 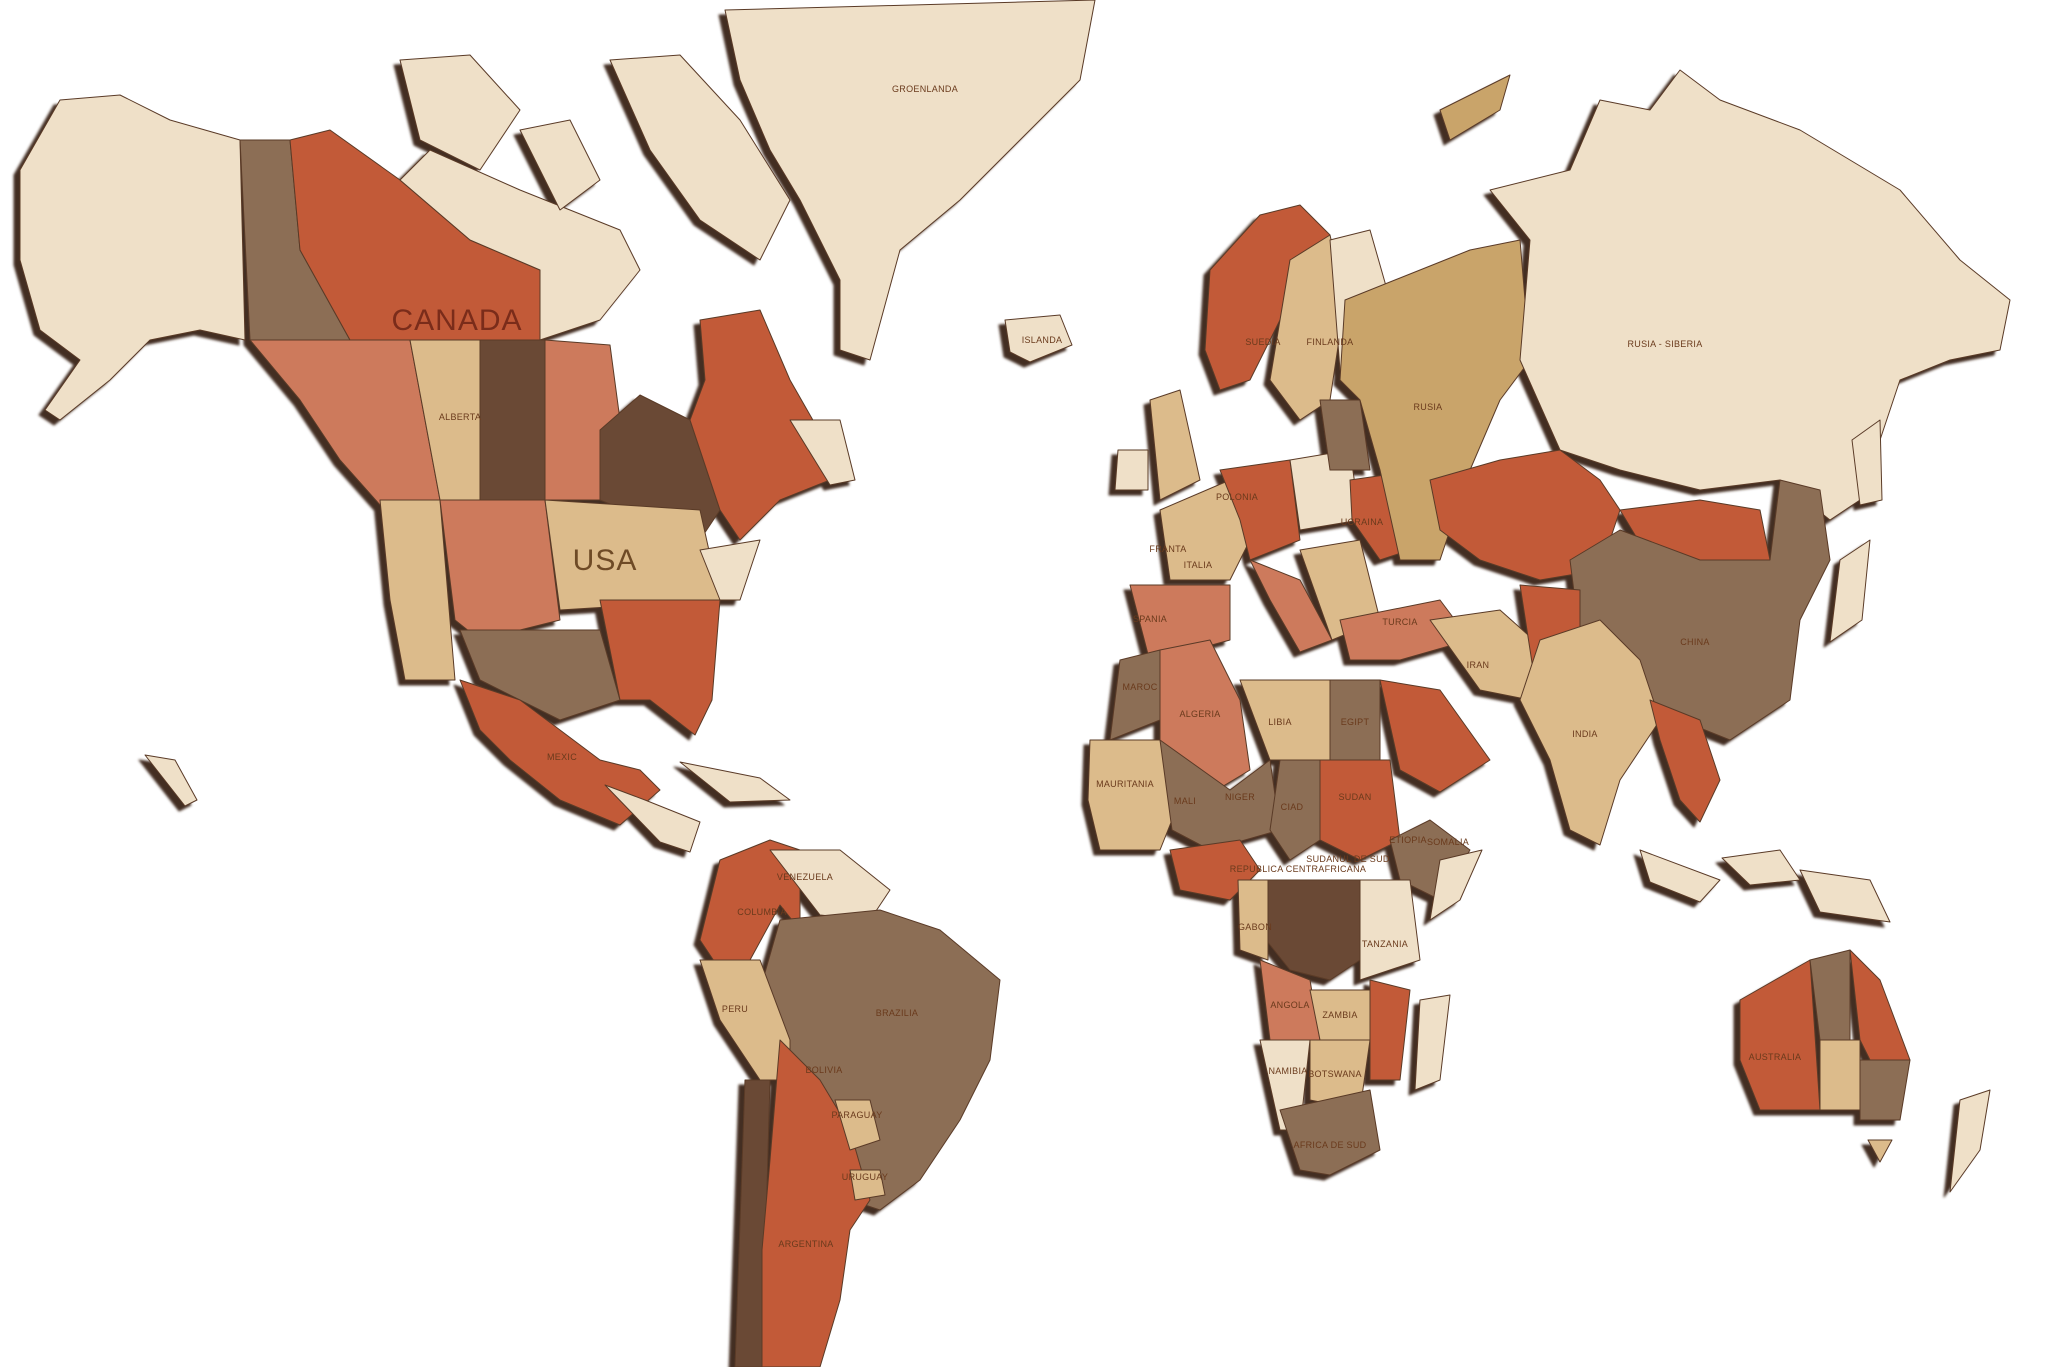 I want to click on label-groenlanda: GROENLANDA, so click(x=925, y=89).